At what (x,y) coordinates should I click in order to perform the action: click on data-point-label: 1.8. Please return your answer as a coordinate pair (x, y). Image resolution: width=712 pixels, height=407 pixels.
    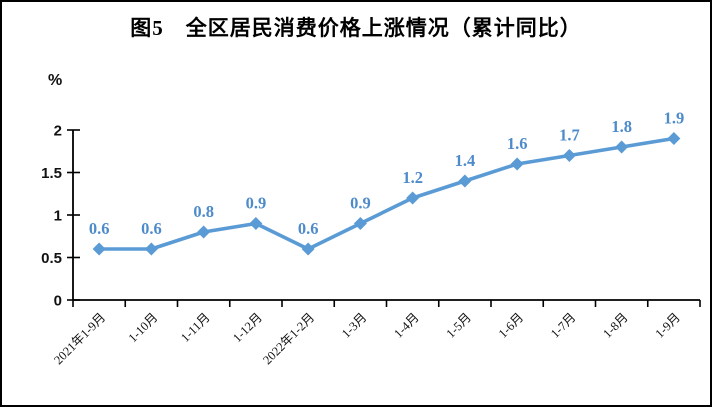
    Looking at the image, I should click on (621, 126).